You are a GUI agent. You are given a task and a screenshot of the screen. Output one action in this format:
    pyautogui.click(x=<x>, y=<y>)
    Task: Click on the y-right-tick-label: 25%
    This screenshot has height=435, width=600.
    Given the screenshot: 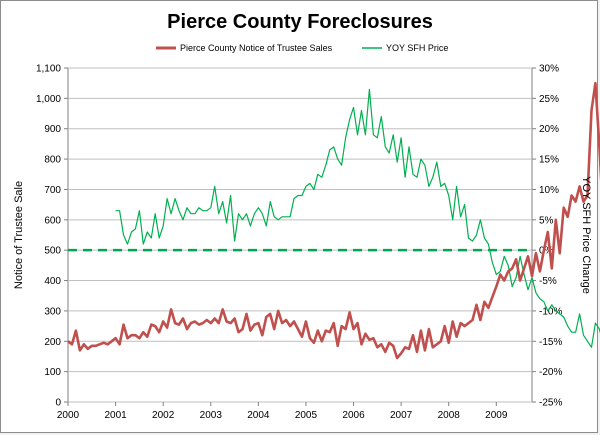 What is the action you would take?
    pyautogui.click(x=549, y=99)
    